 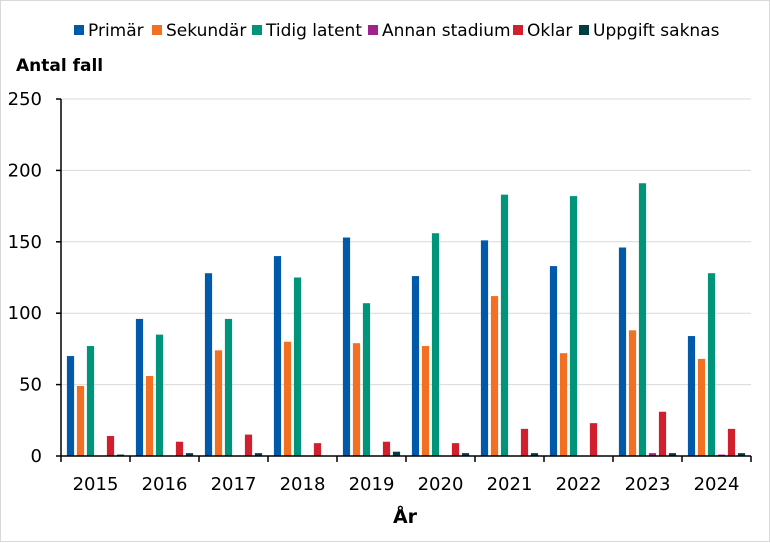 What do you see at coordinates (25, 313) in the screenshot?
I see `y-tick-label: 100` at bounding box center [25, 313].